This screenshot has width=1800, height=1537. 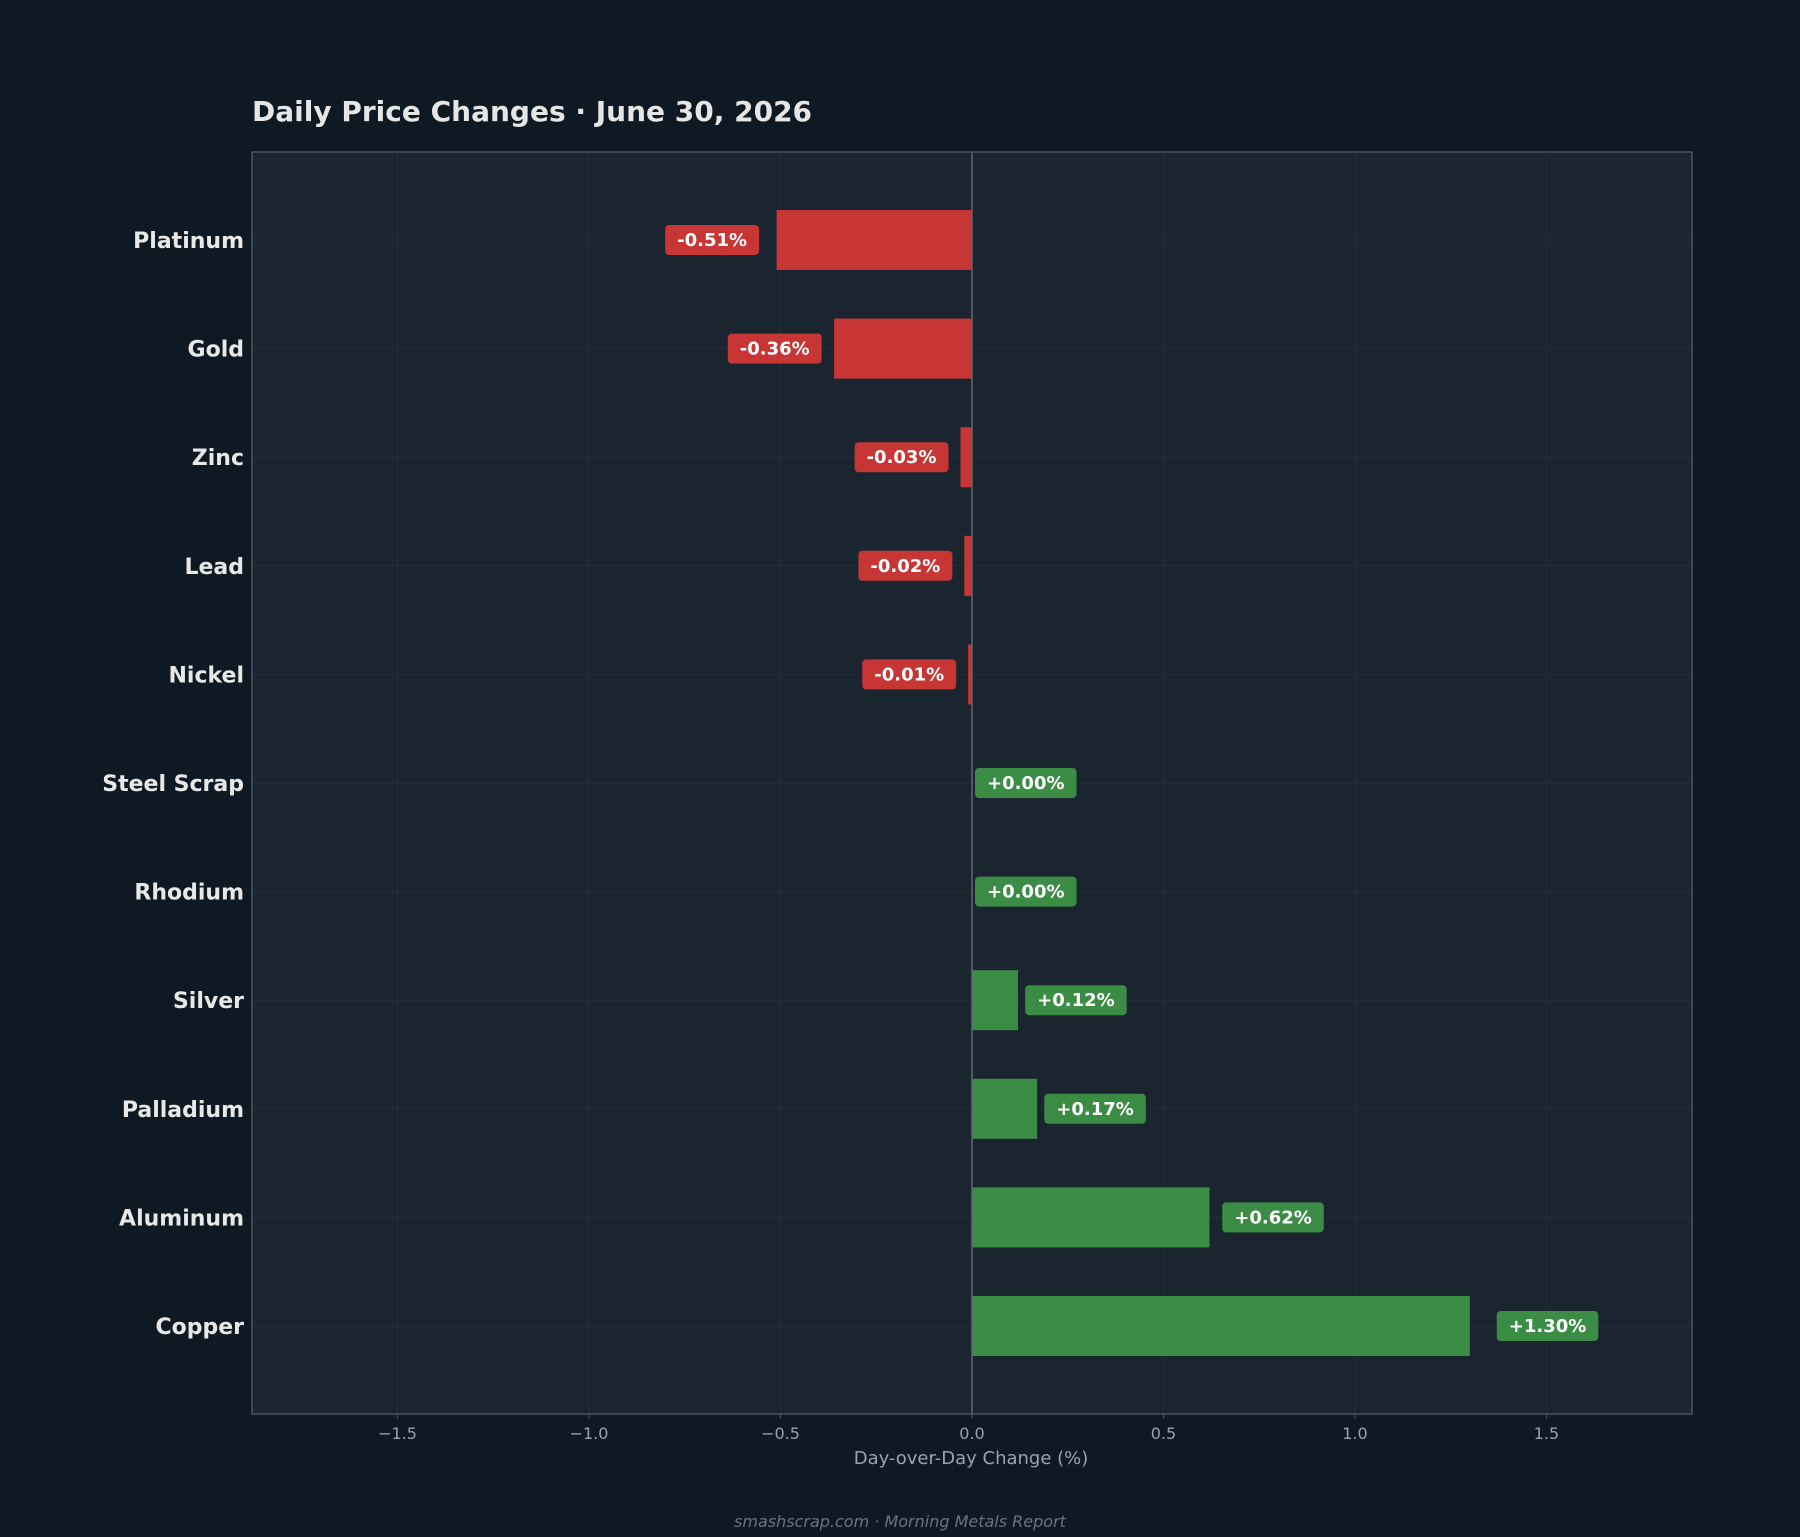 What do you see at coordinates (966, 457) in the screenshot?
I see `bar-zinc` at bounding box center [966, 457].